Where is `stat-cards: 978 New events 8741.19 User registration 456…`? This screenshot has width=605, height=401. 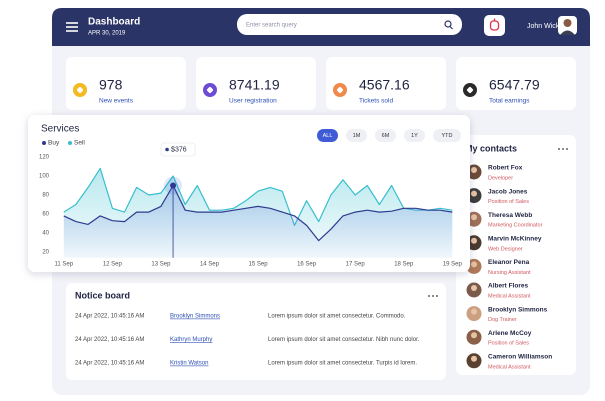
stat-cards: 978 New events 8741.19 User registration 456… is located at coordinates (321, 83).